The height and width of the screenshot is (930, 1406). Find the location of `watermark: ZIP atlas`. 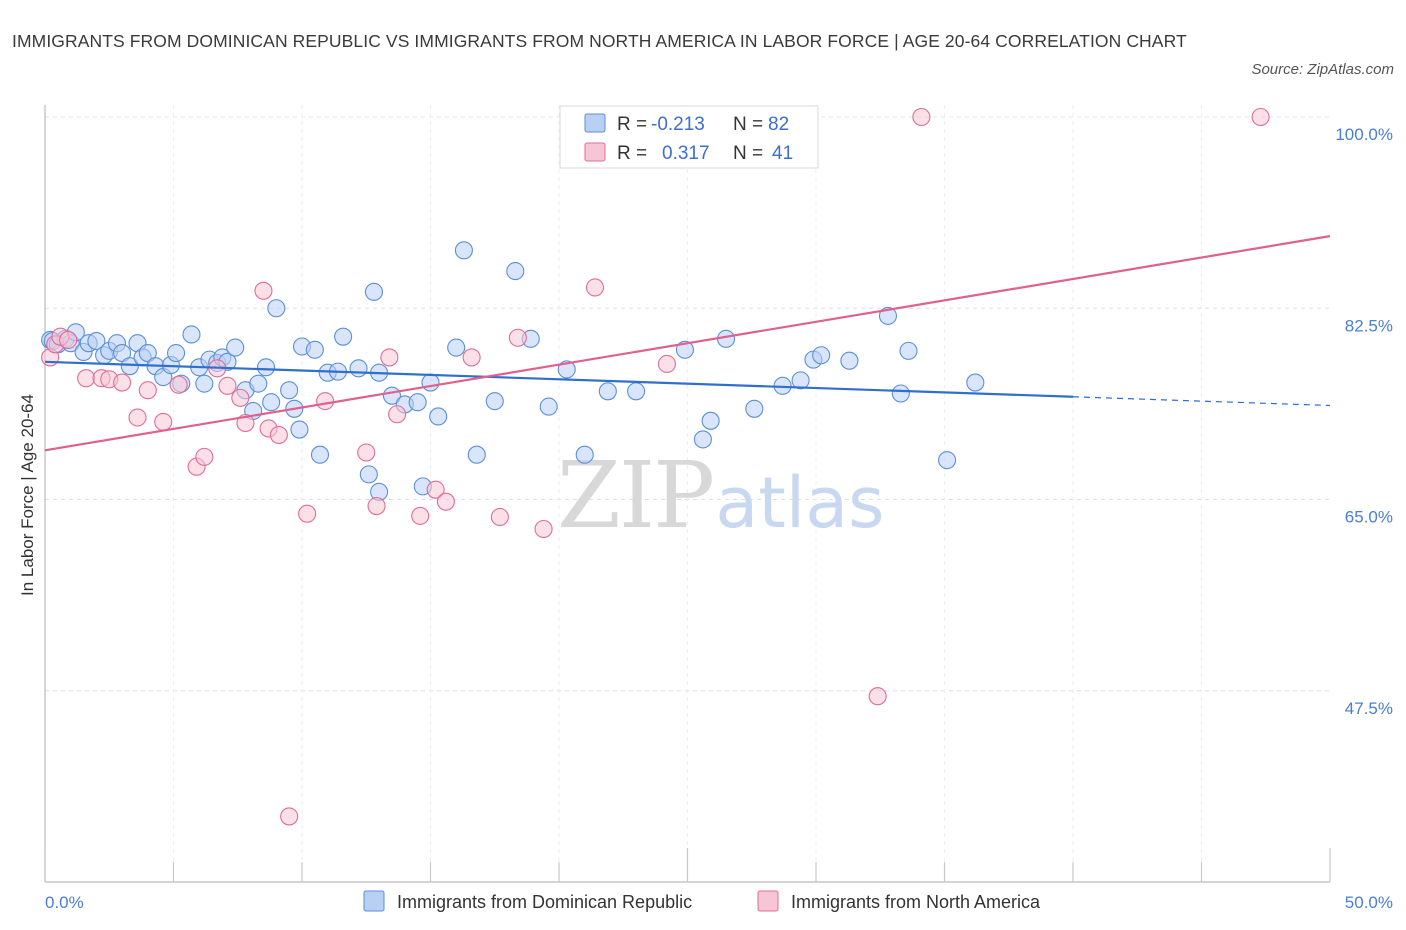

watermark: ZIP atlas is located at coordinates (721, 495).